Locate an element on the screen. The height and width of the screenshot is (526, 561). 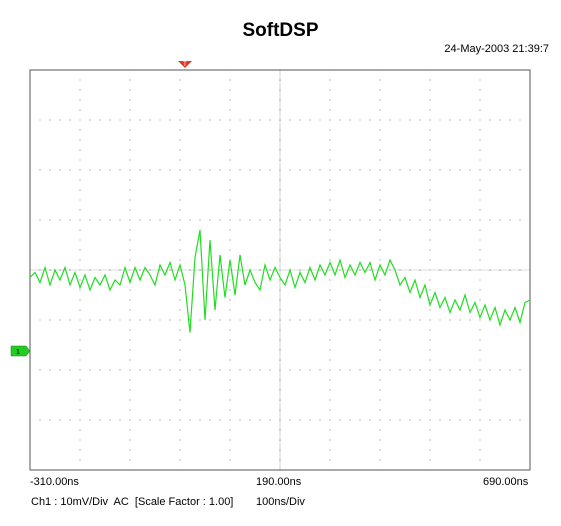
x-tick-label-center: 190.00ns is located at coordinates (279, 482).